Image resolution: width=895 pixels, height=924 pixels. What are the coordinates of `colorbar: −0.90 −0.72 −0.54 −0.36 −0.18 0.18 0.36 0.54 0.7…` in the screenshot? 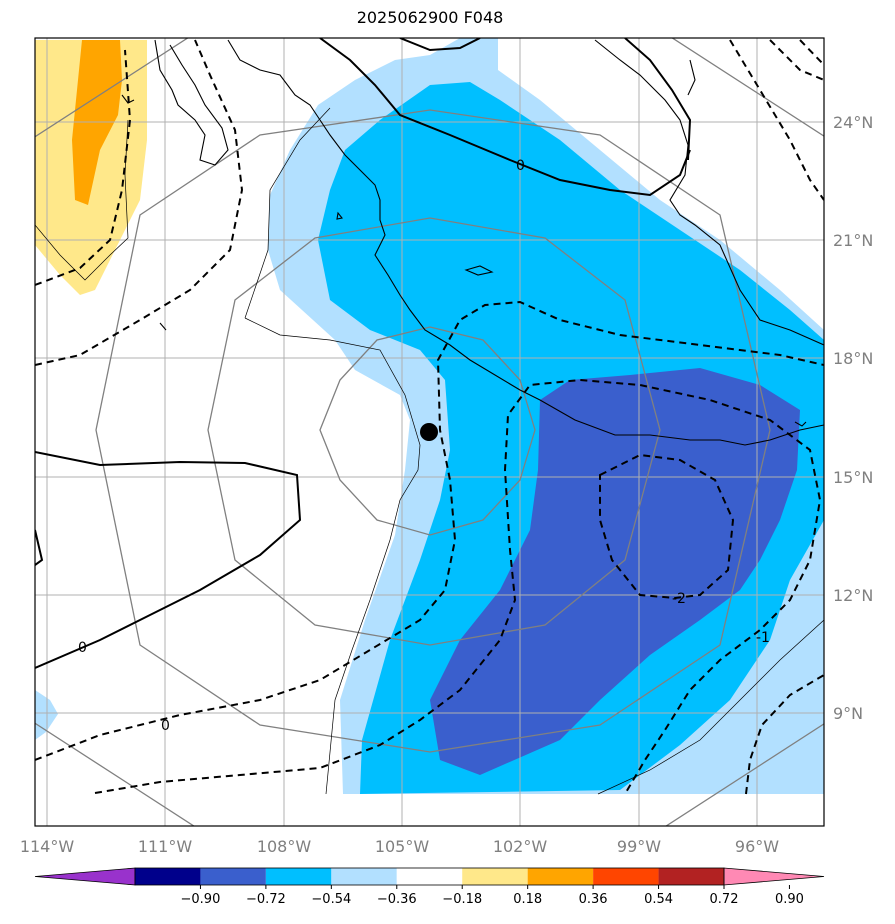 It's located at (429, 887).